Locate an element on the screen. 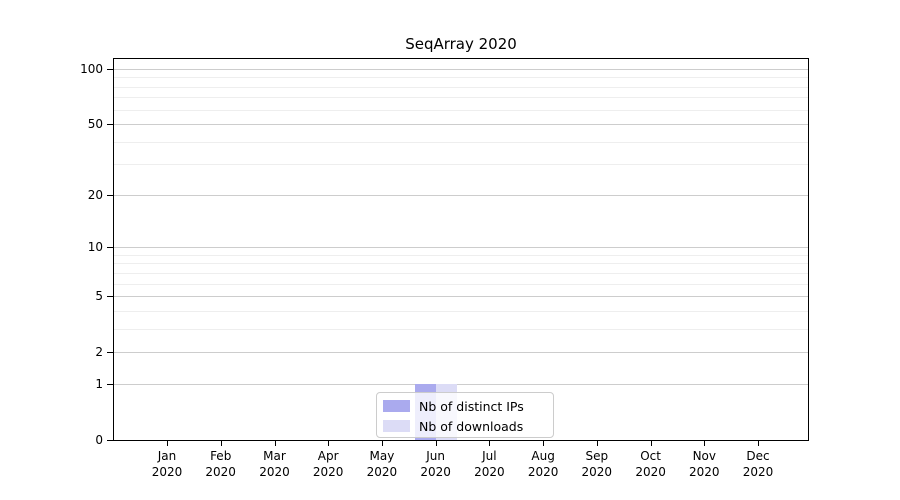 Image resolution: width=900 pixels, height=500 pixels. legend-swatch-distinct-ips-icon is located at coordinates (396, 406).